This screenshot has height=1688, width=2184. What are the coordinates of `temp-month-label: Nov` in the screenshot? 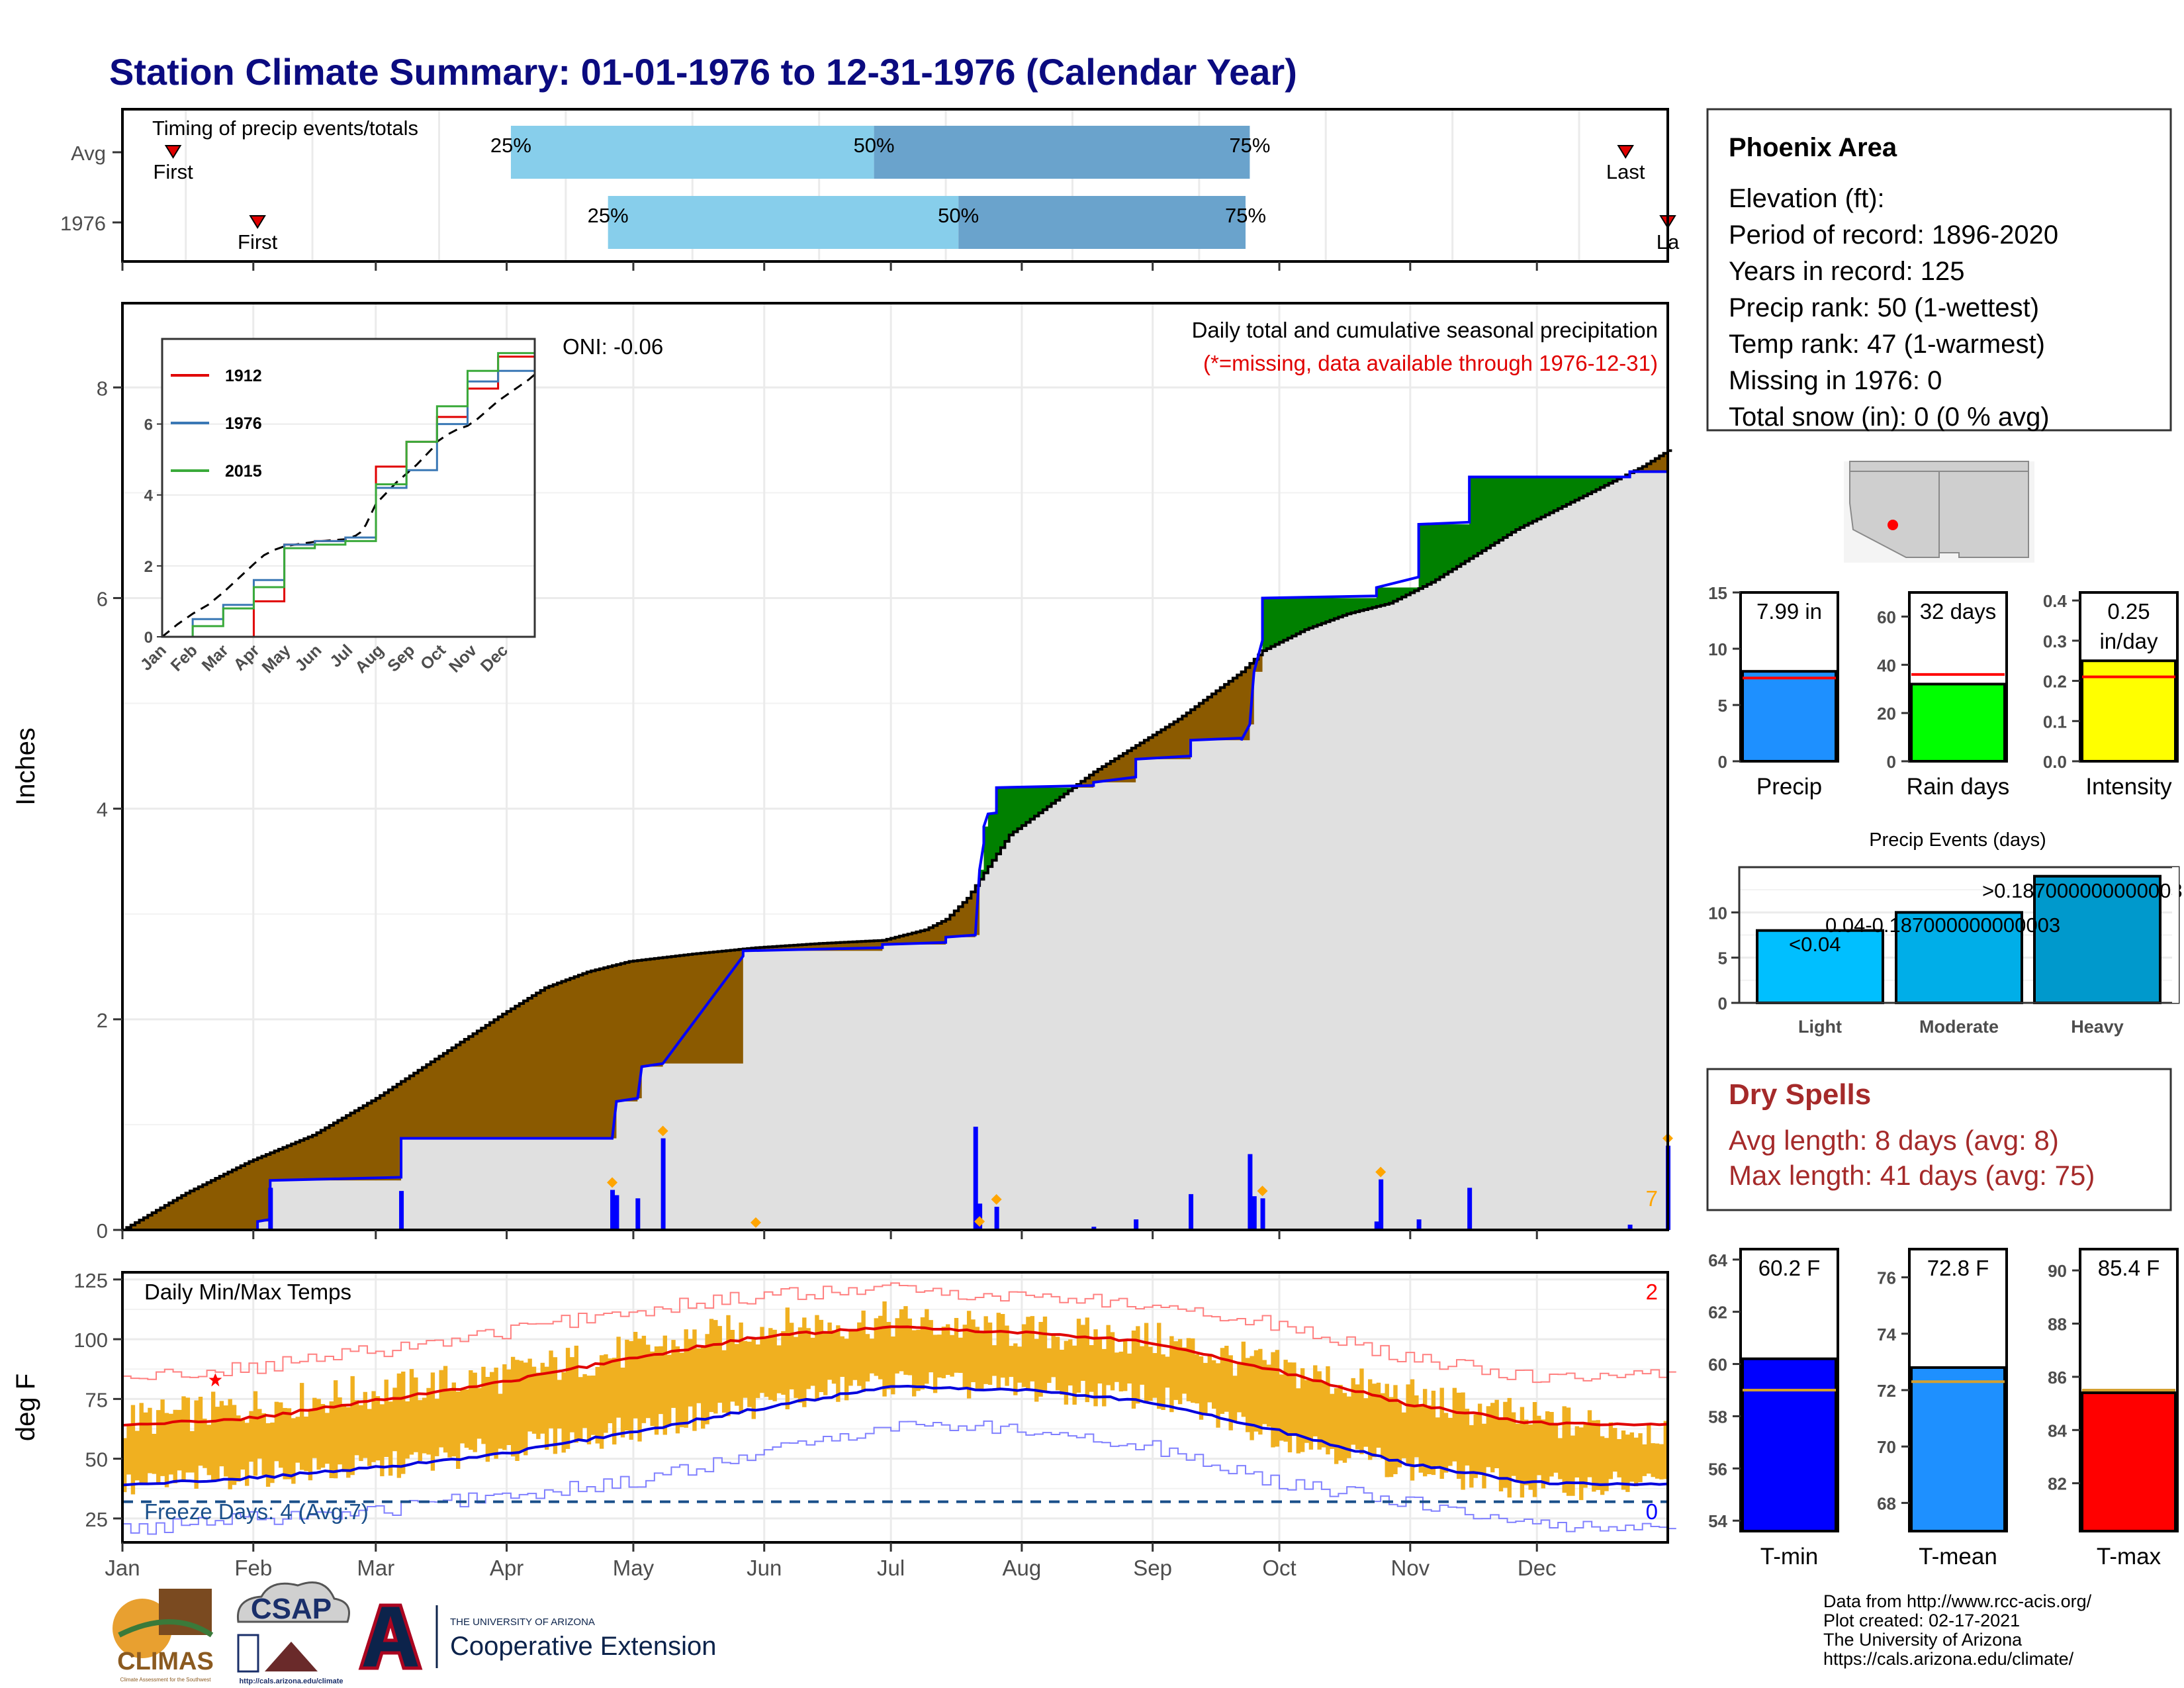 It's located at (1410, 1568).